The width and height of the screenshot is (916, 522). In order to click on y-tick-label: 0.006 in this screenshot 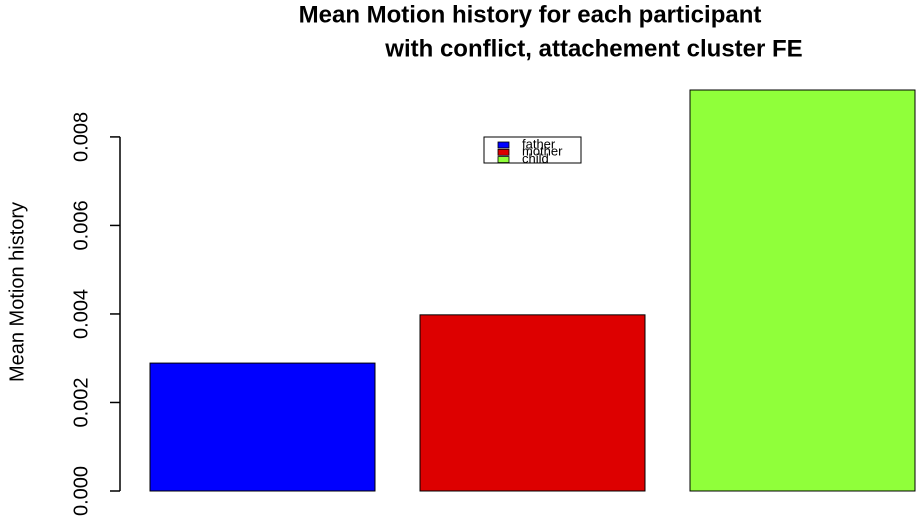, I will do `click(81, 225)`.